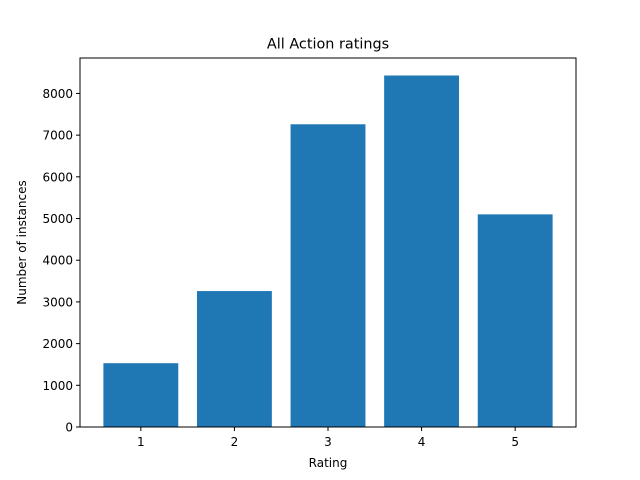 The width and height of the screenshot is (640, 480). I want to click on y-tick-label: 4000, so click(57, 261).